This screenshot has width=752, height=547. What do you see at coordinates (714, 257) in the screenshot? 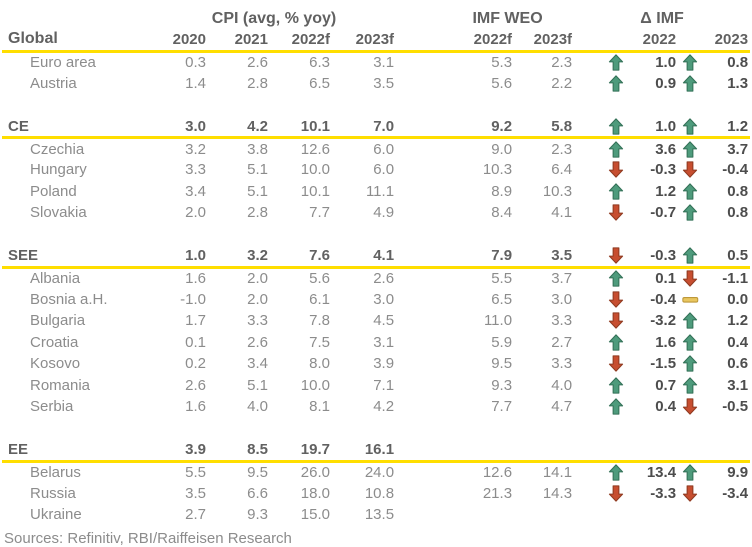
I see `delta-cell: 0.5` at bounding box center [714, 257].